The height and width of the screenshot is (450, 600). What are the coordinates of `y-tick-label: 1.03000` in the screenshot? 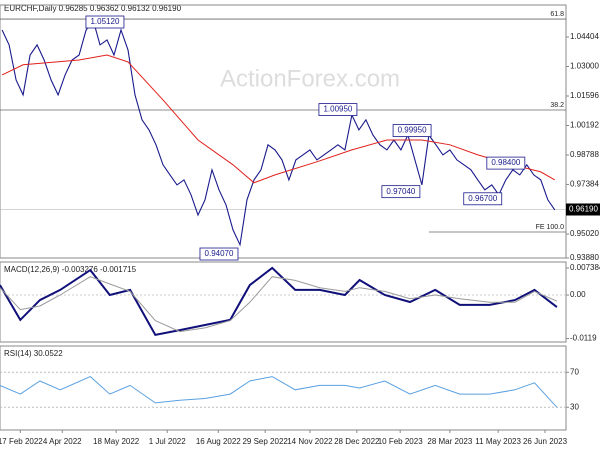 It's located at (584, 66).